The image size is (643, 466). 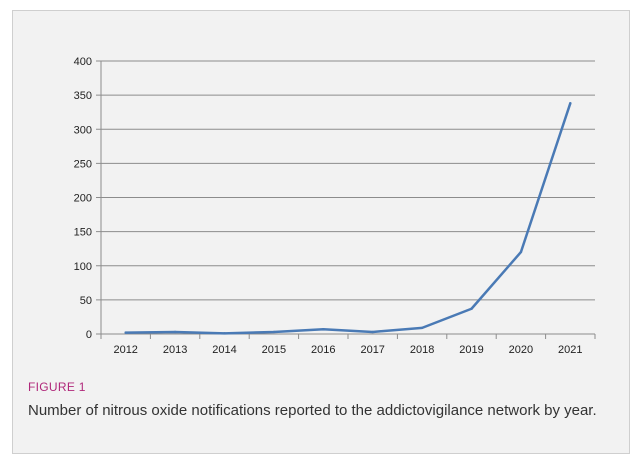 I want to click on x-tick-label: 2018, so click(x=422, y=350).